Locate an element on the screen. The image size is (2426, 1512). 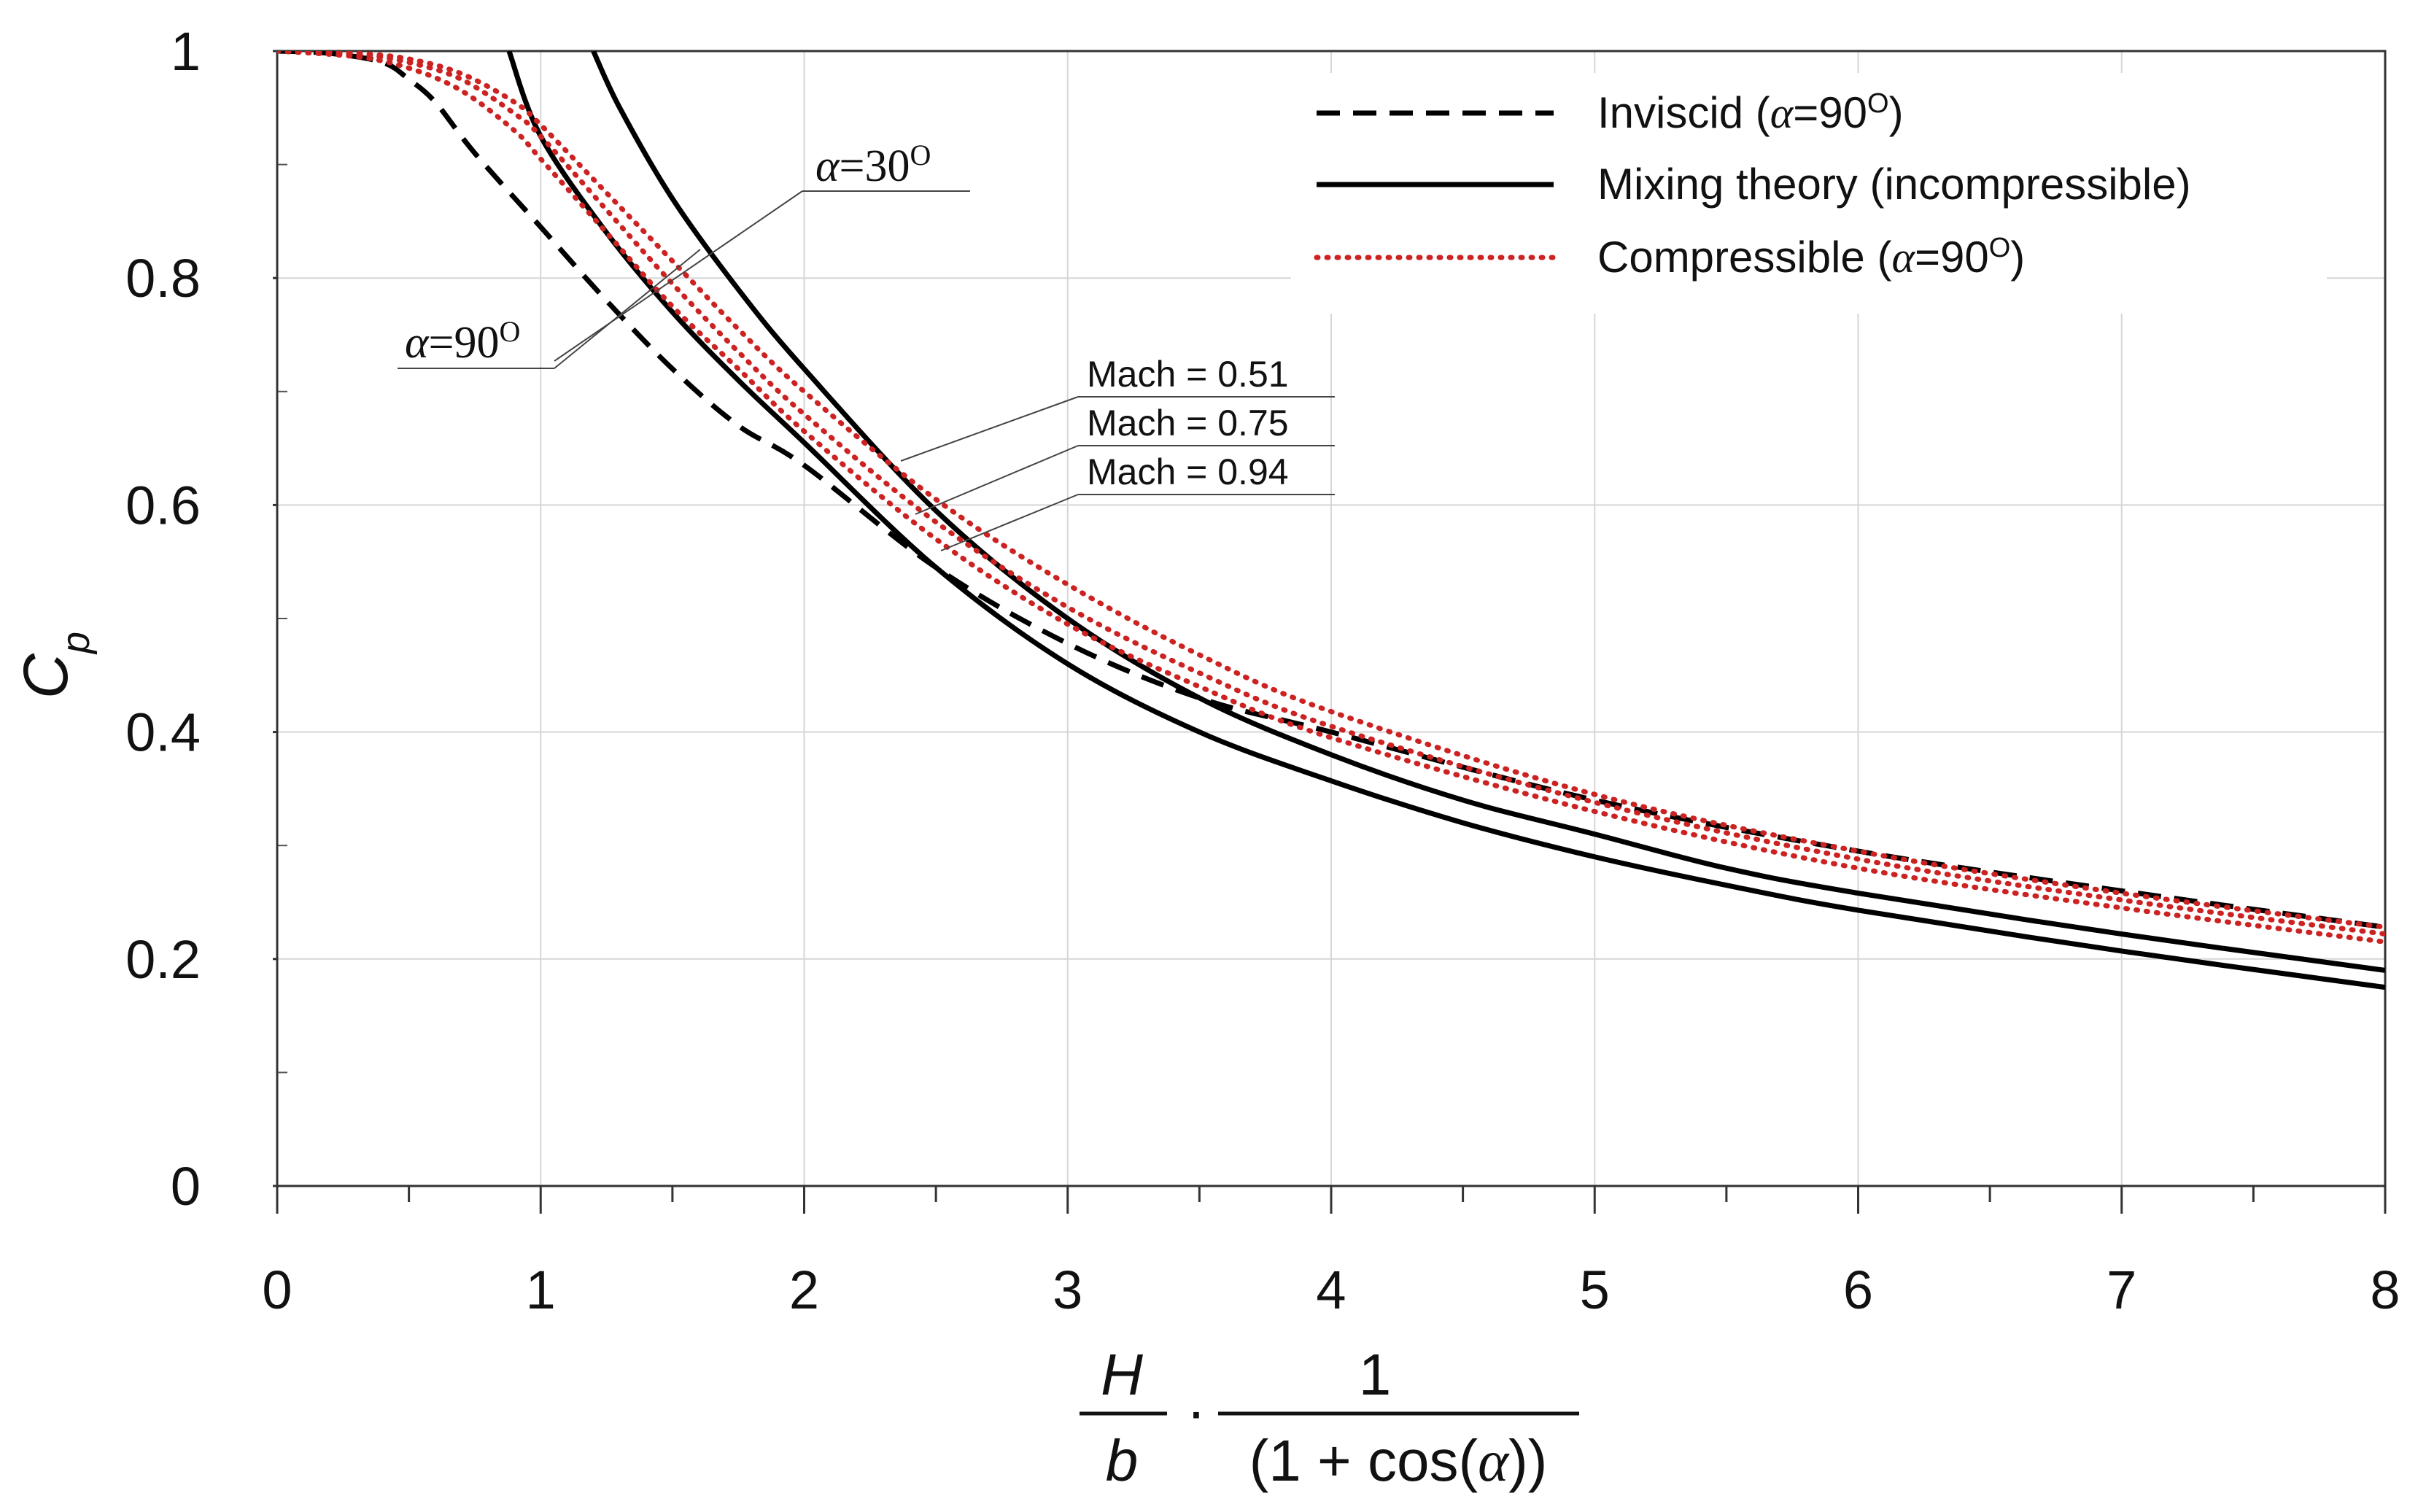
x-tick-label: 0 is located at coordinates (277, 1290).